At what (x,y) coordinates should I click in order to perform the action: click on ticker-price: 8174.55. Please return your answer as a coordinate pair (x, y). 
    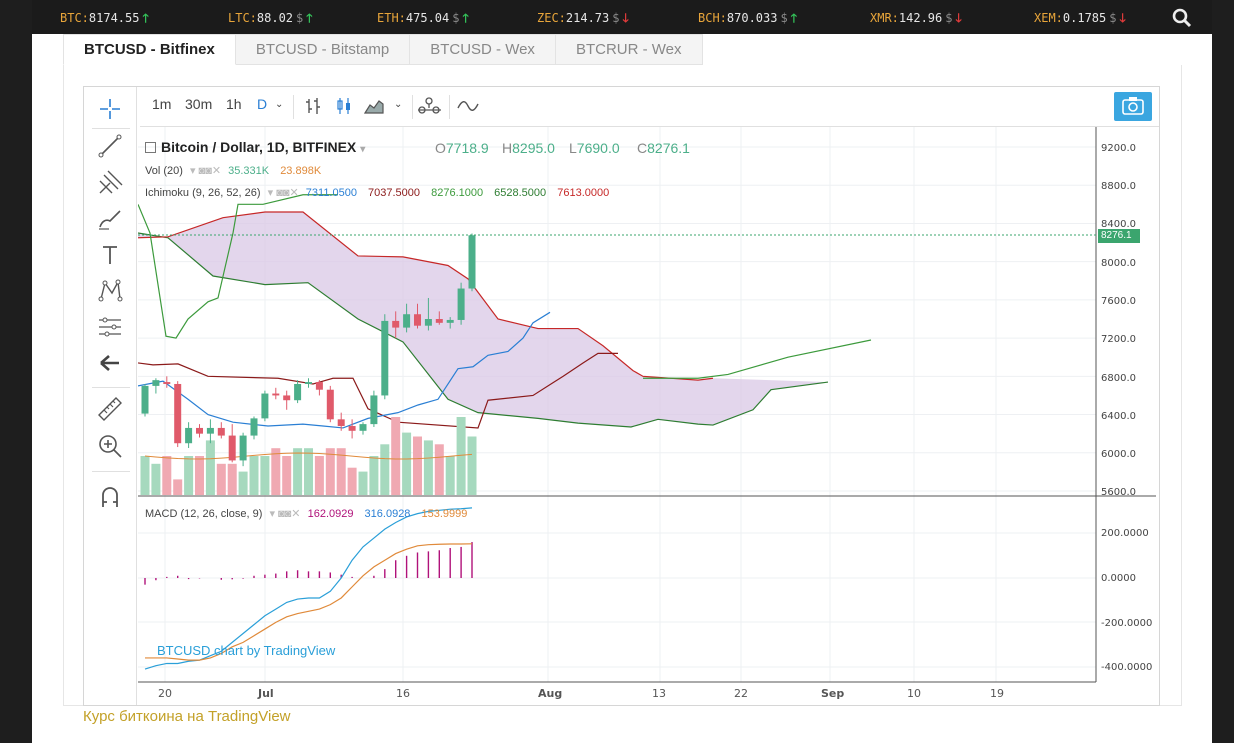
    Looking at the image, I should click on (114, 18).